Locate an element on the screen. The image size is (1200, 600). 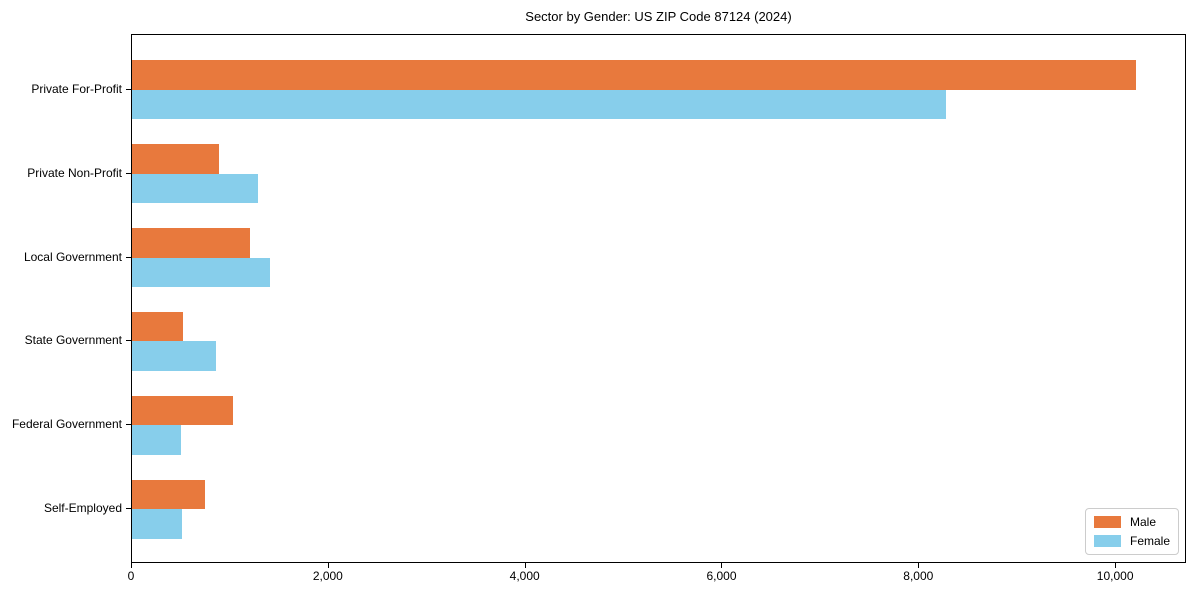
male-bar-private-non-profit is located at coordinates (175, 159).